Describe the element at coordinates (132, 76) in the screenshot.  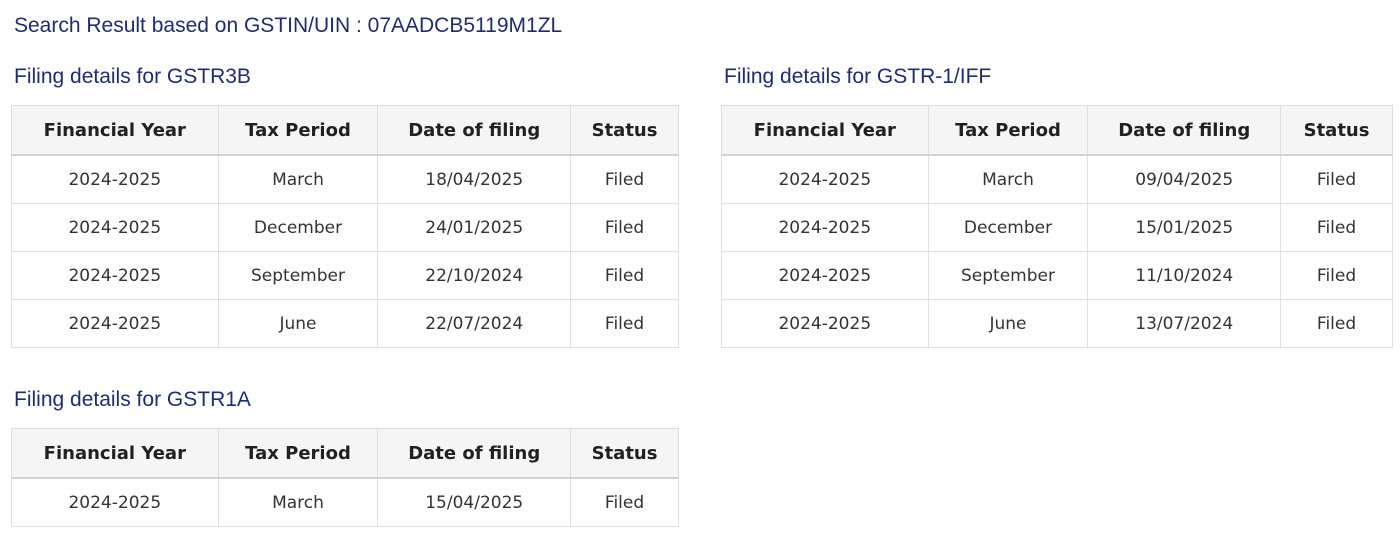
I see `section-heading-gstr3b: Filing details for GSTR3B` at that location.